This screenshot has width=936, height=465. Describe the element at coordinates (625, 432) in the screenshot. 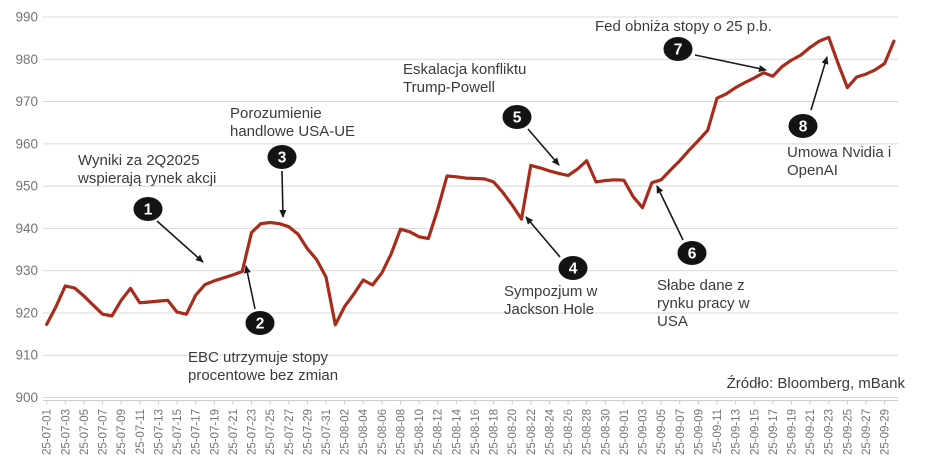

I see `x-axis-label: 25-09-01` at that location.